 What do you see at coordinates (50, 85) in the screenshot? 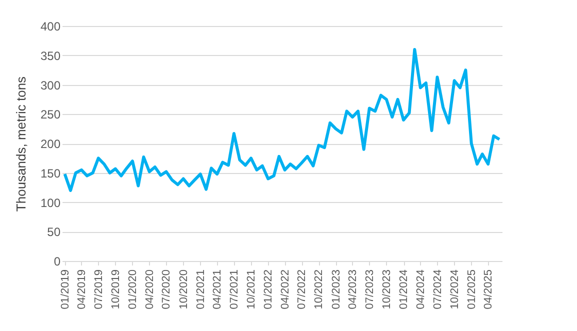
I see `y-tick-label: 300` at bounding box center [50, 85].